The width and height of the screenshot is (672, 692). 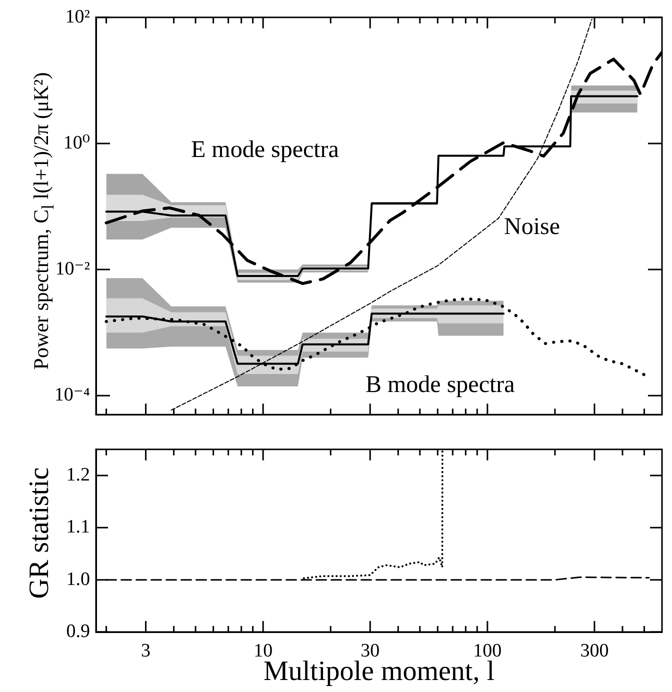 I want to click on annotation: E mode spectra, so click(x=265, y=150).